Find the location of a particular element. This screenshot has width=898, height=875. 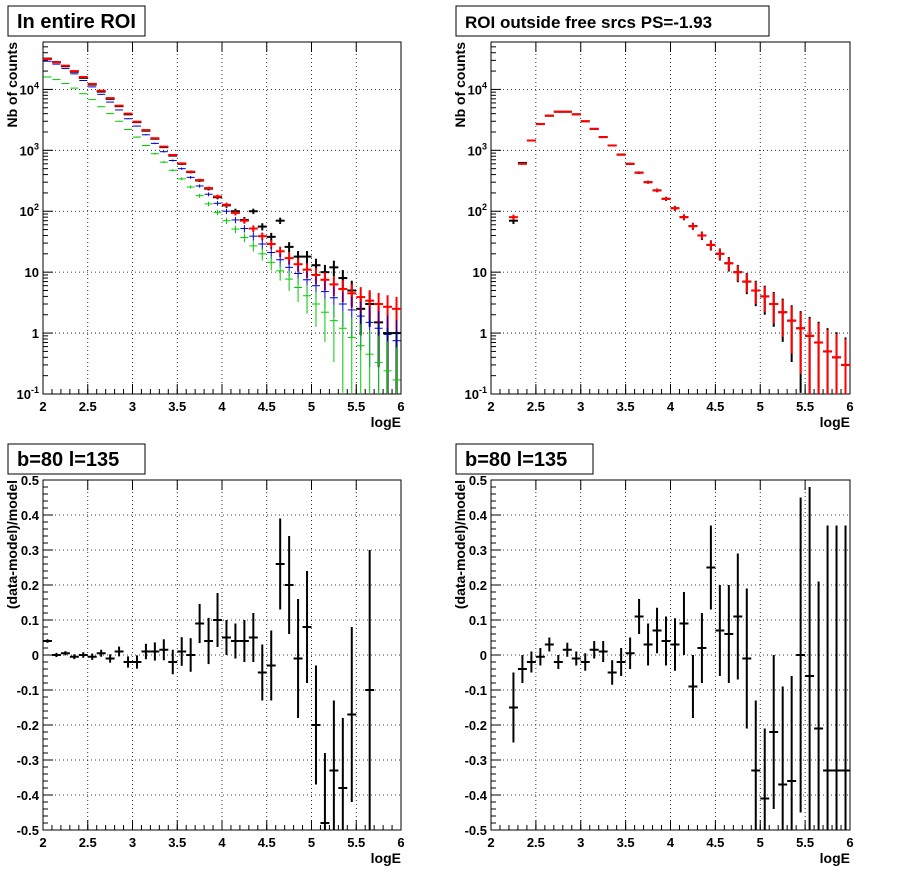

x-tick-label: 3 is located at coordinates (580, 406).